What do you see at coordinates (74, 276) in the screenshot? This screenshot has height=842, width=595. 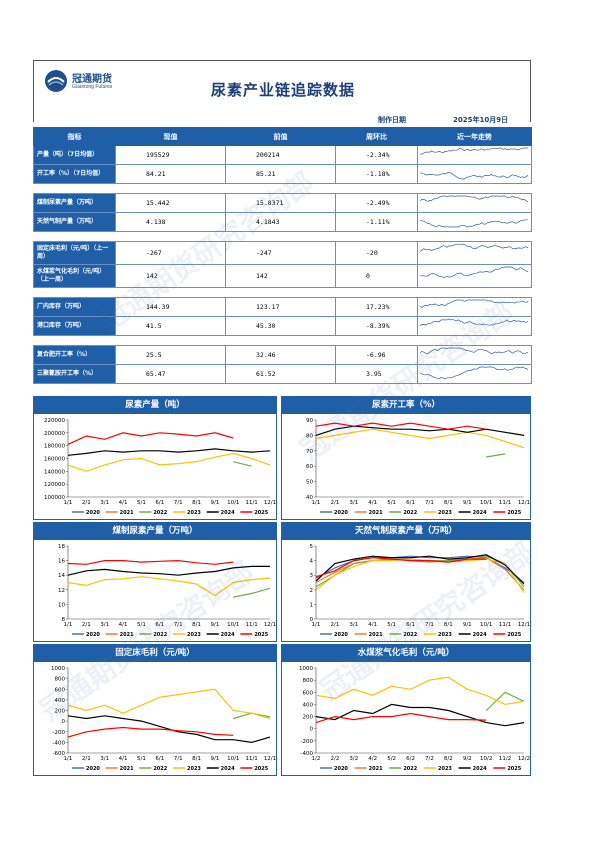 I see `row-indicator-name: 水煤浆气化毛利（元/吨）（上一周）` at bounding box center [74, 276].